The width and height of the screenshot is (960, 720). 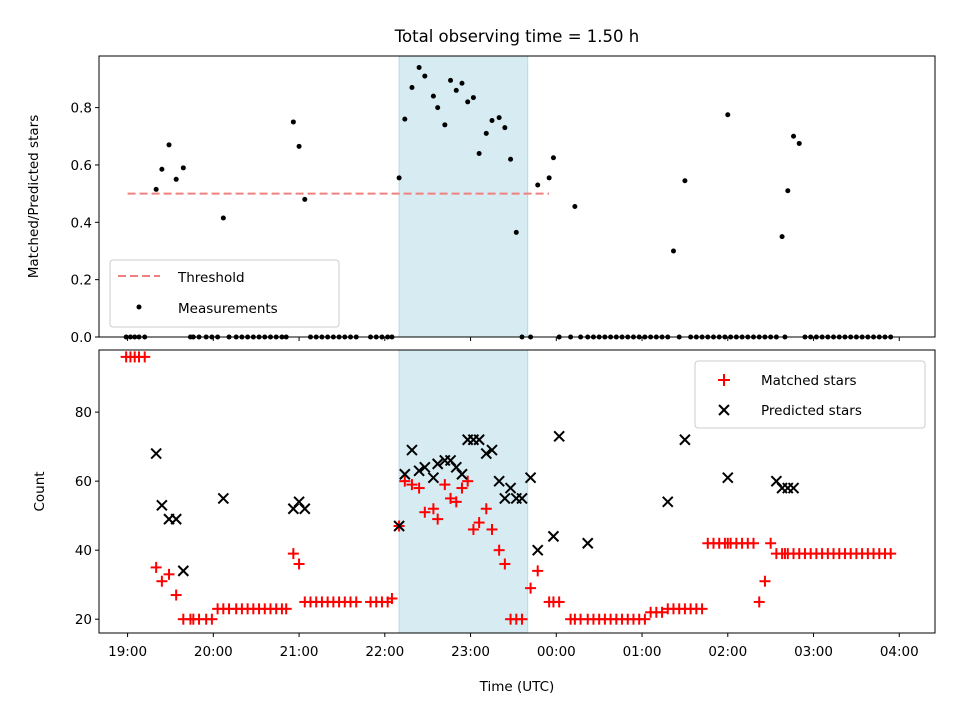 What do you see at coordinates (724, 380) in the screenshot?
I see `legend-matched-swatch` at bounding box center [724, 380].